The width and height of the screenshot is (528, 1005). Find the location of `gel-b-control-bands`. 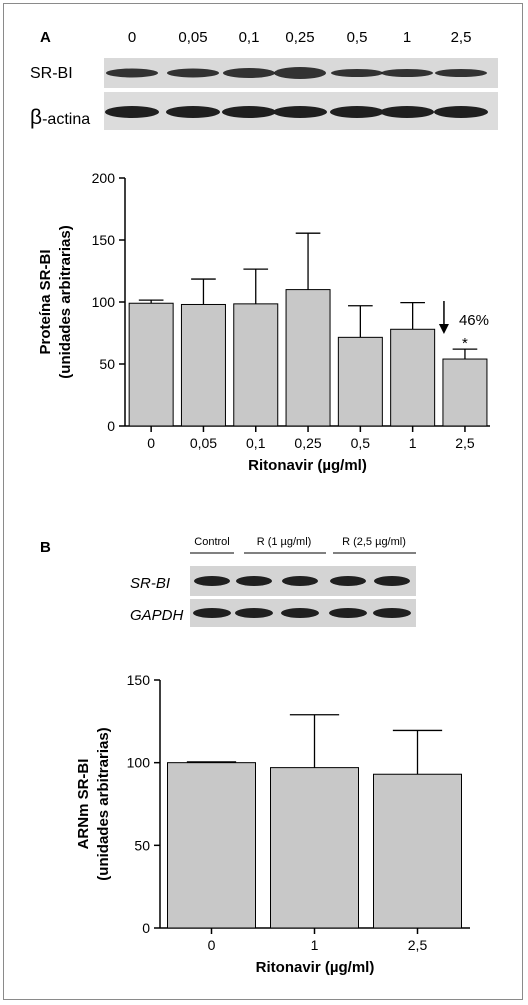

gel-b-control-bands is located at coordinates (302, 613).